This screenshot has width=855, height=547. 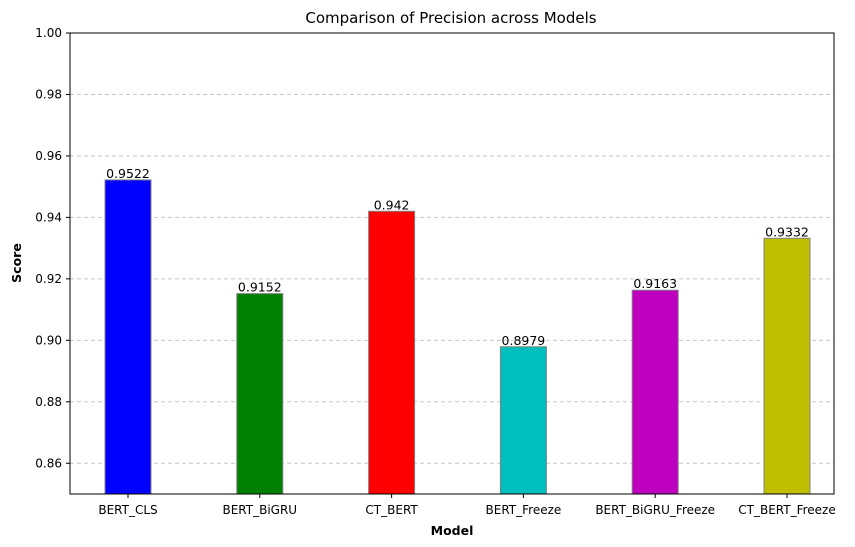 I want to click on y-tick-label: 0.92, so click(x=48, y=279).